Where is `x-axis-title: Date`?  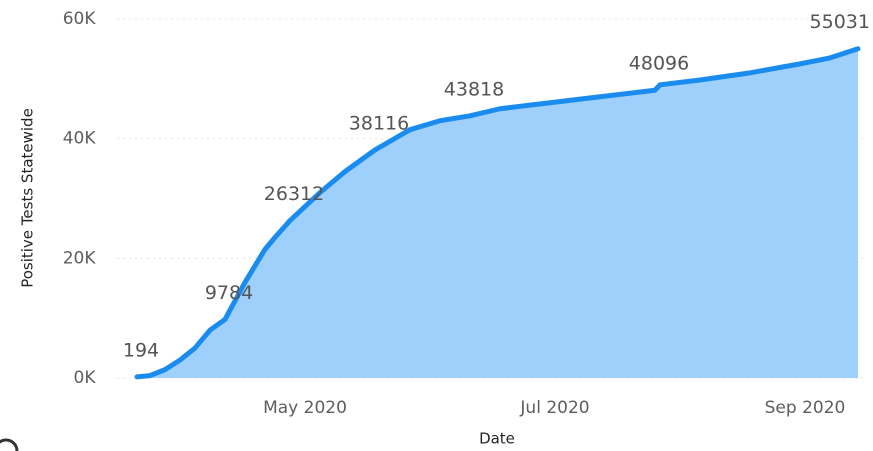 x-axis-title: Date is located at coordinates (497, 439).